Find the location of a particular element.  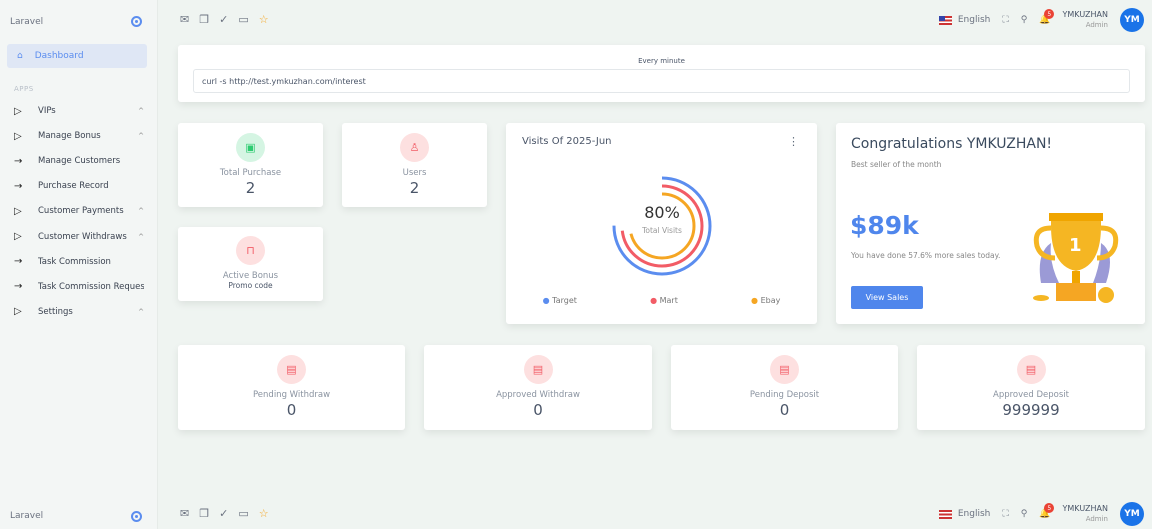

legend-item: ● Target is located at coordinates (560, 300).